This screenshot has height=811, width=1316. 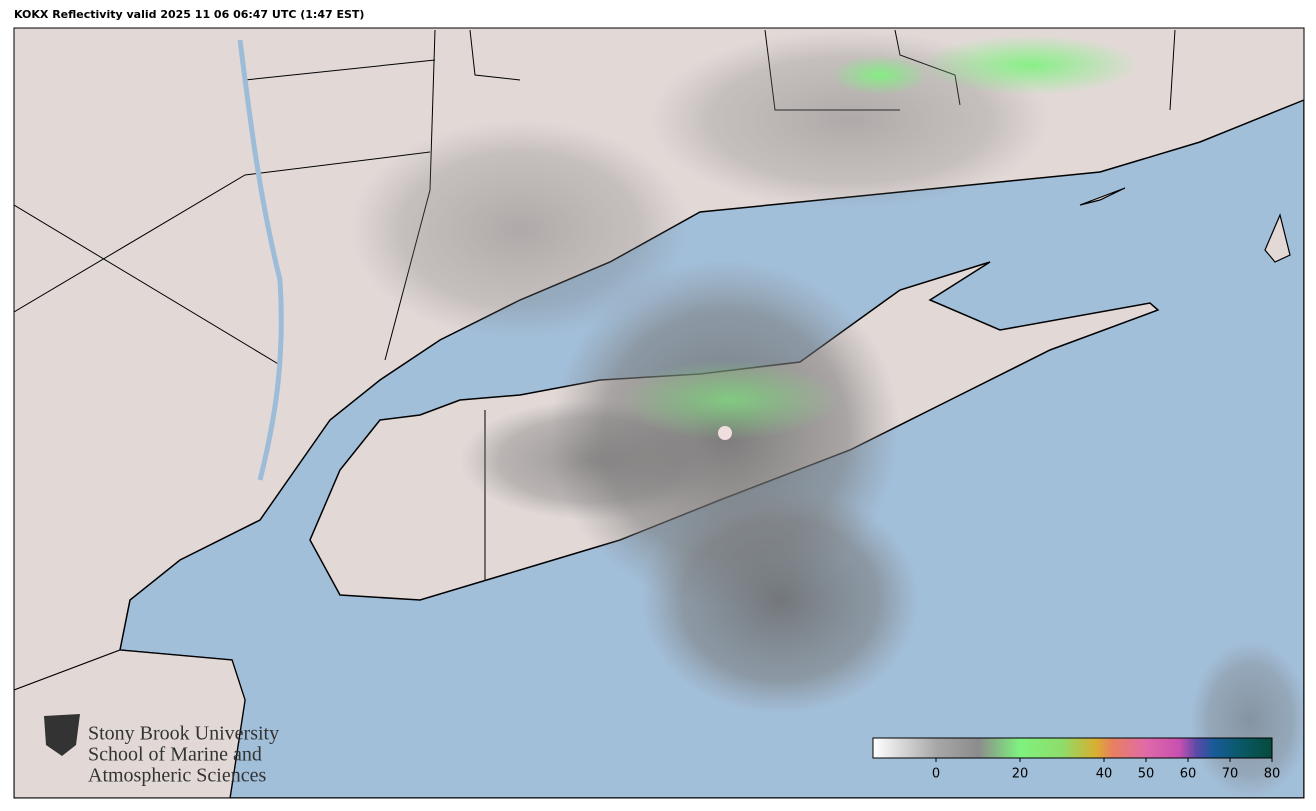 I want to click on new-jersey, so click(x=130, y=723).